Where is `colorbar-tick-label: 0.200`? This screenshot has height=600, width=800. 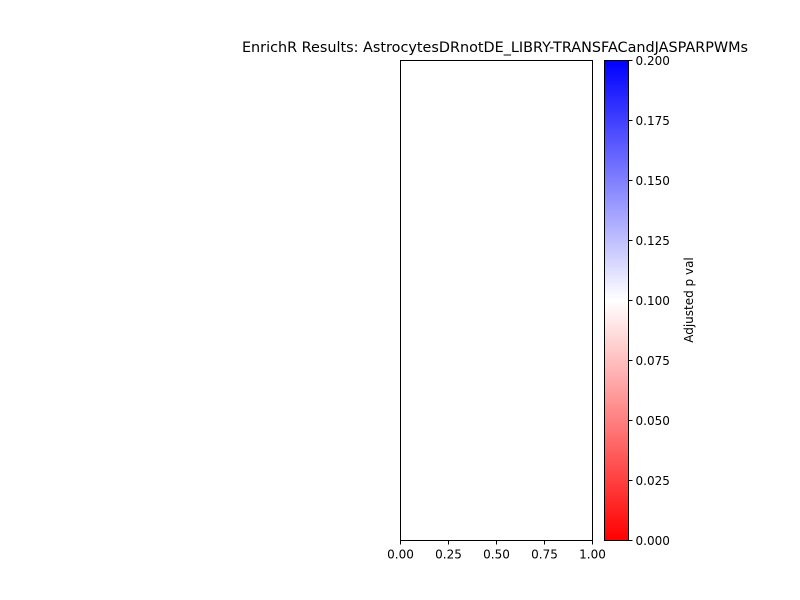 colorbar-tick-label: 0.200 is located at coordinates (653, 61).